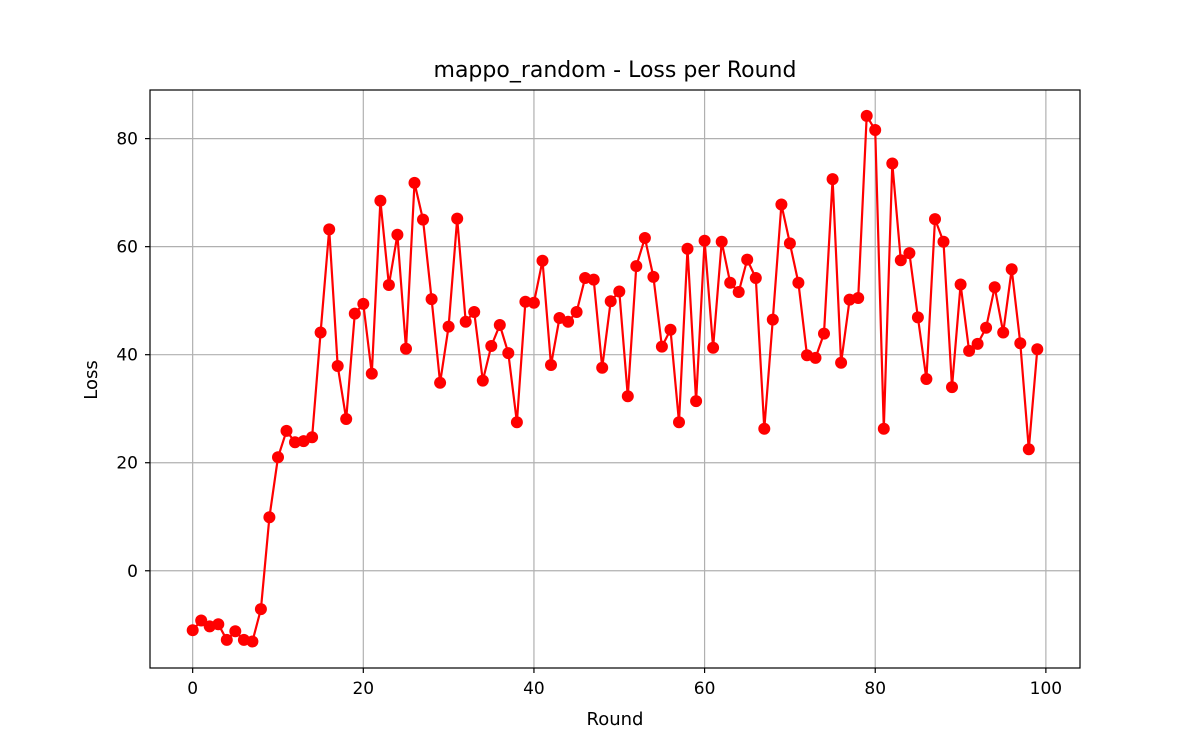  Describe the element at coordinates (534, 689) in the screenshot. I see `x-tick-label: 40` at that location.